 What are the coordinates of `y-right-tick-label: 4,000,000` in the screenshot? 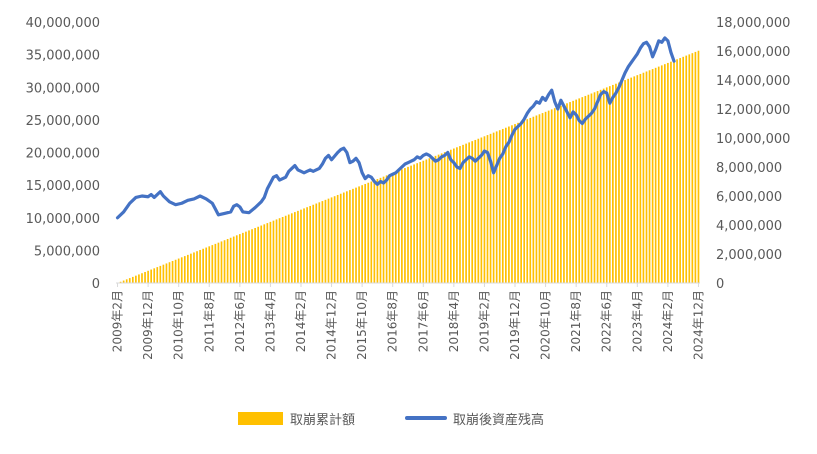 It's located at (749, 226).